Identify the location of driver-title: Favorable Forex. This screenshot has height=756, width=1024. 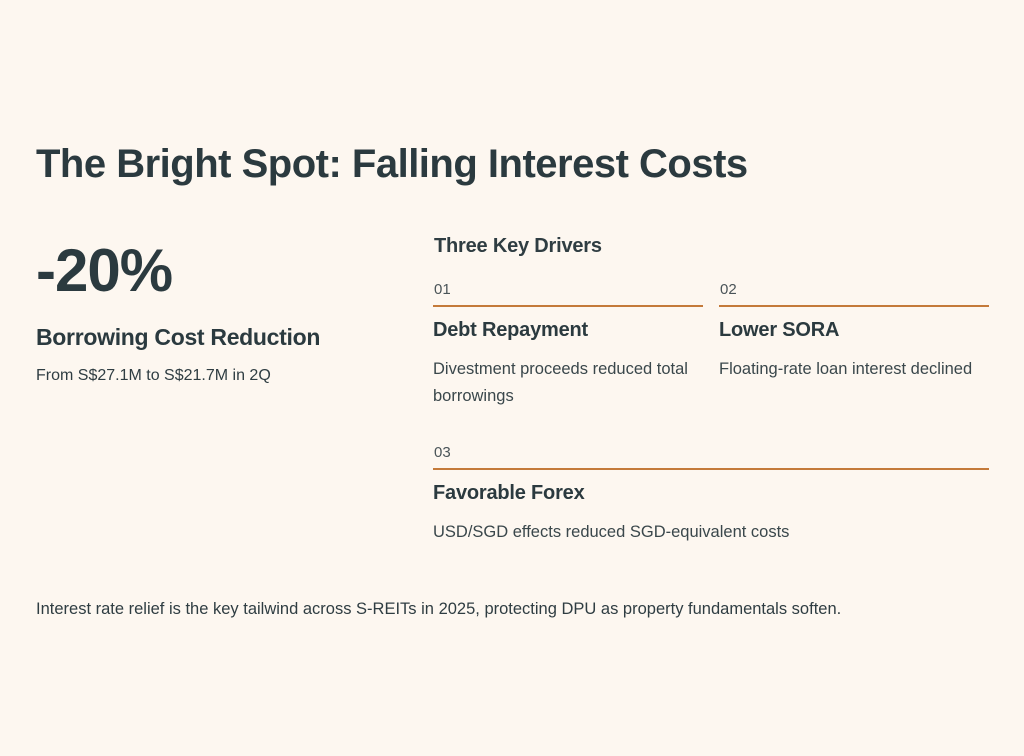
(509, 493).